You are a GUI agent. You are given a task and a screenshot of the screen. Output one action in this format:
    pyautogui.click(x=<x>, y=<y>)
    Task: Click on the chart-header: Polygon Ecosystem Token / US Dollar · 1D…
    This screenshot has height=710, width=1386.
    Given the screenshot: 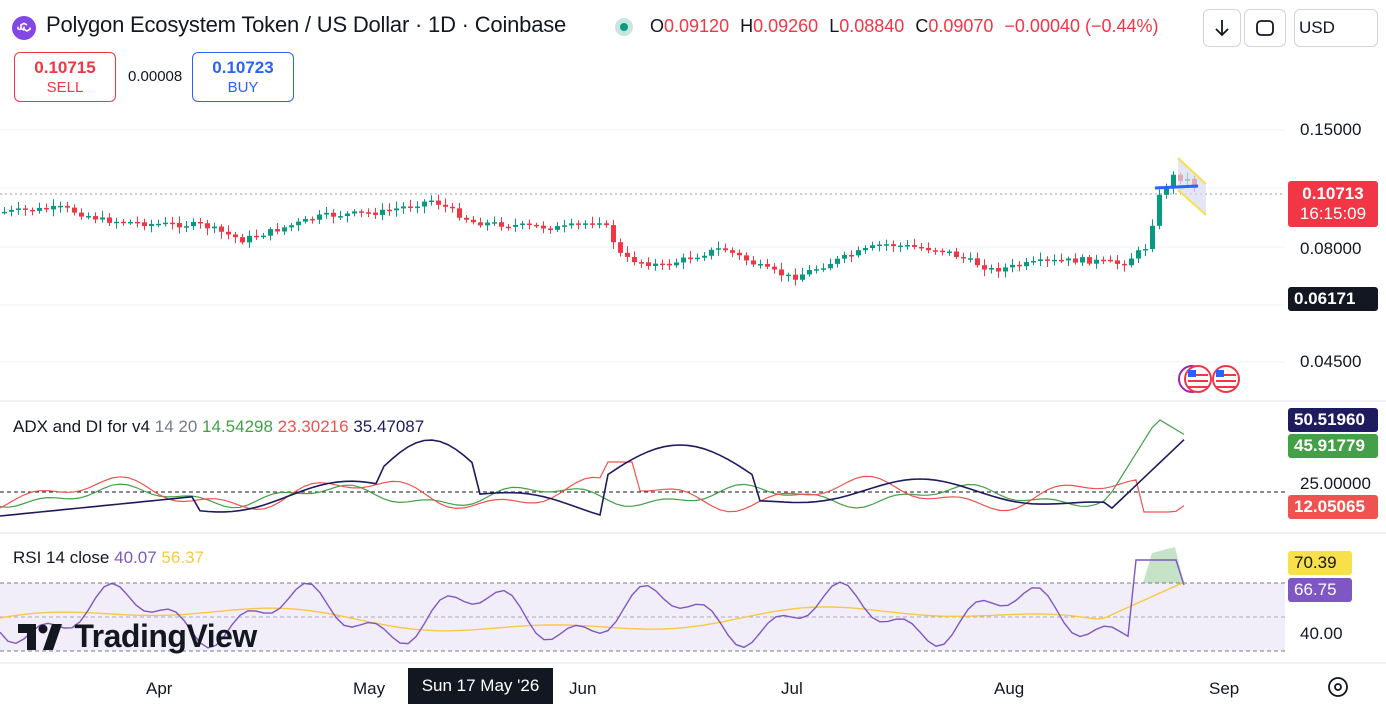 What is the action you would take?
    pyautogui.click(x=693, y=28)
    